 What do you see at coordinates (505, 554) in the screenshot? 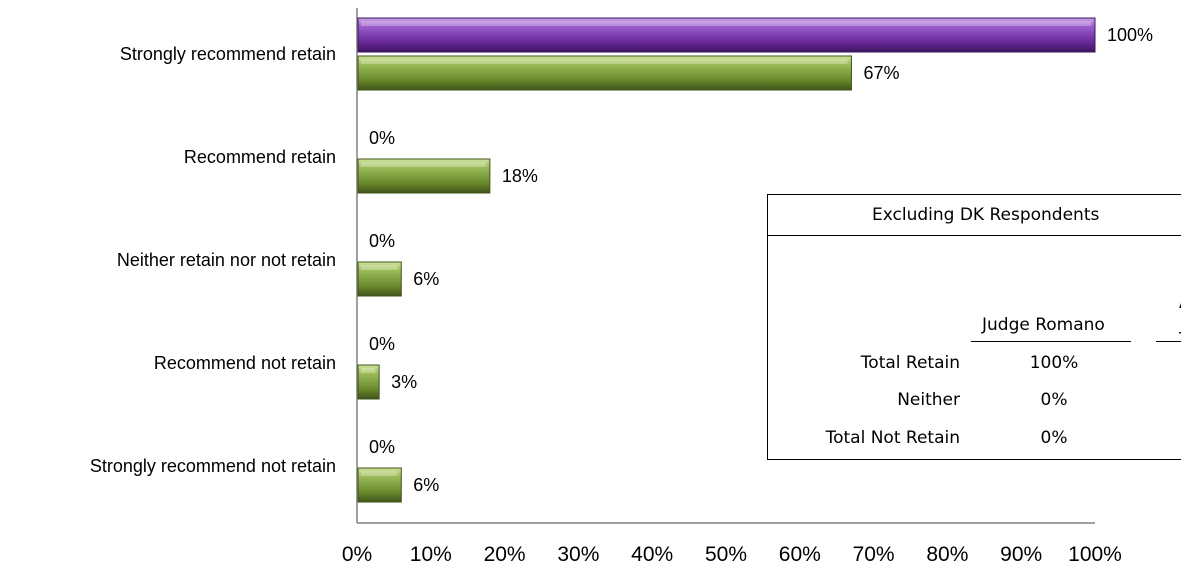
I see `x-tick-label-20-pct: 20%` at bounding box center [505, 554].